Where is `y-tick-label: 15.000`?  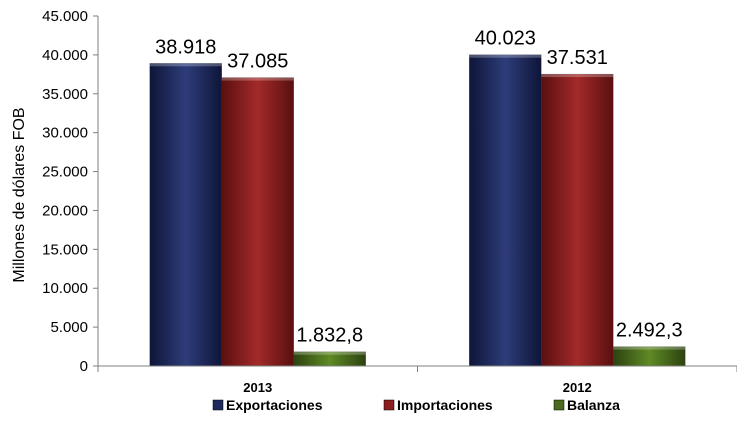 y-tick-label: 15.000 is located at coordinates (65, 249).